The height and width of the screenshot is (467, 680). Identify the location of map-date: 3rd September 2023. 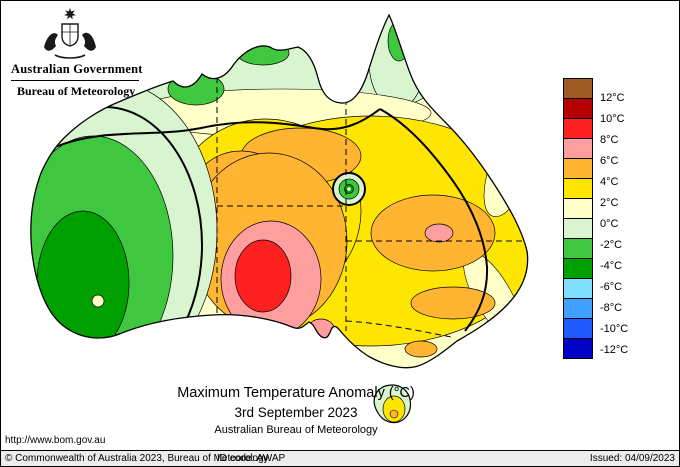
(296, 412).